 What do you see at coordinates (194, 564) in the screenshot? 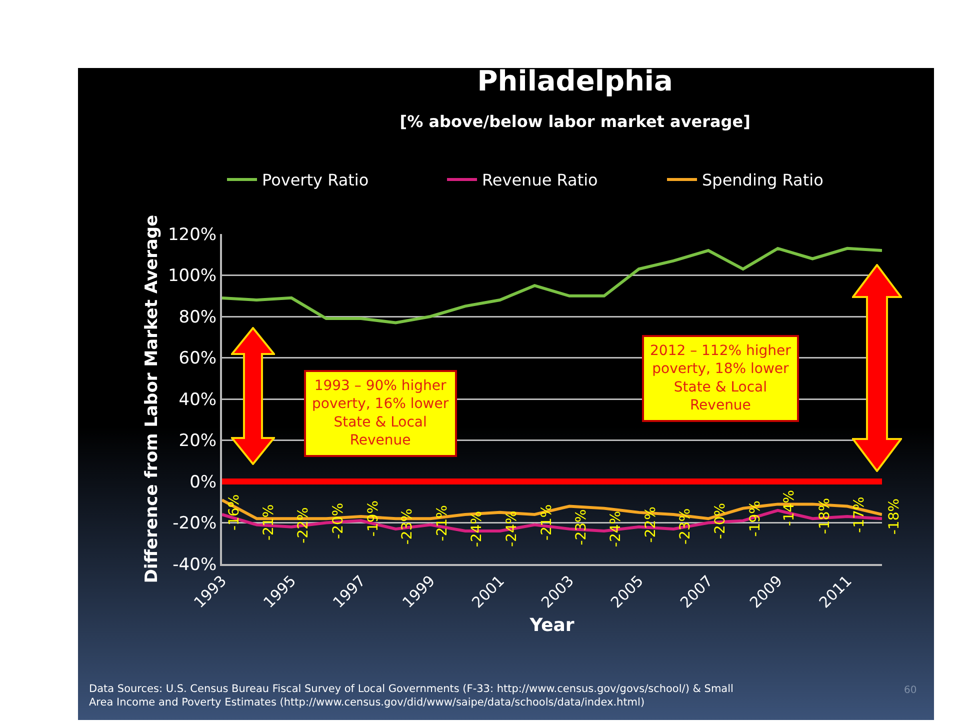
I see `y-tick-label: -40%` at bounding box center [194, 564].